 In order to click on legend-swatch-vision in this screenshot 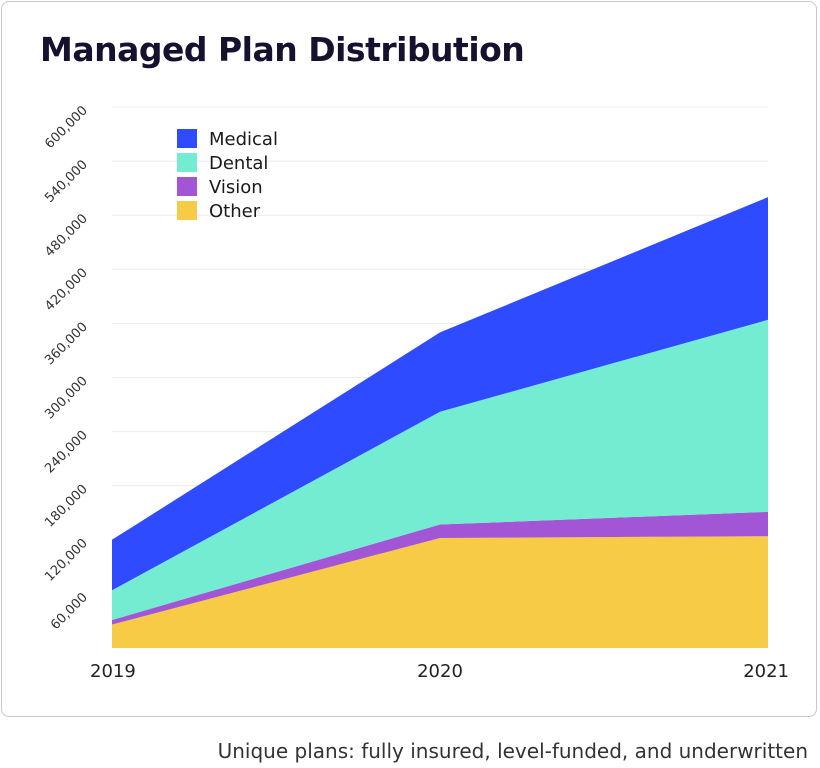, I will do `click(187, 186)`.